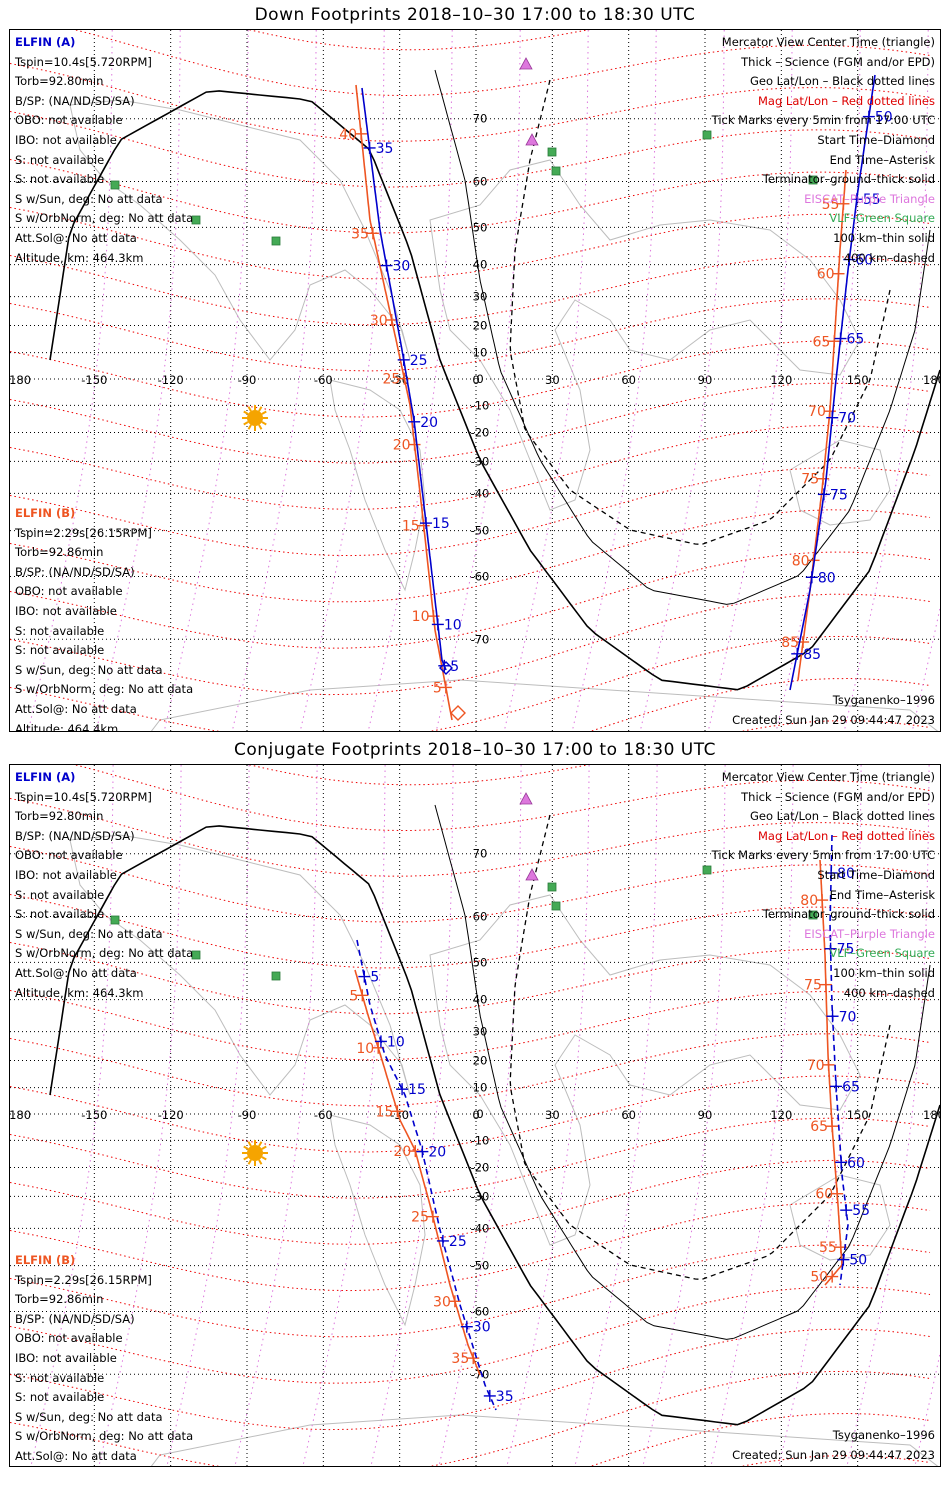 Image resolution: width=950 pixels, height=1500 pixels. Describe the element at coordinates (417, 1090) in the screenshot. I see `track_a_west-tick-label: 15` at that location.